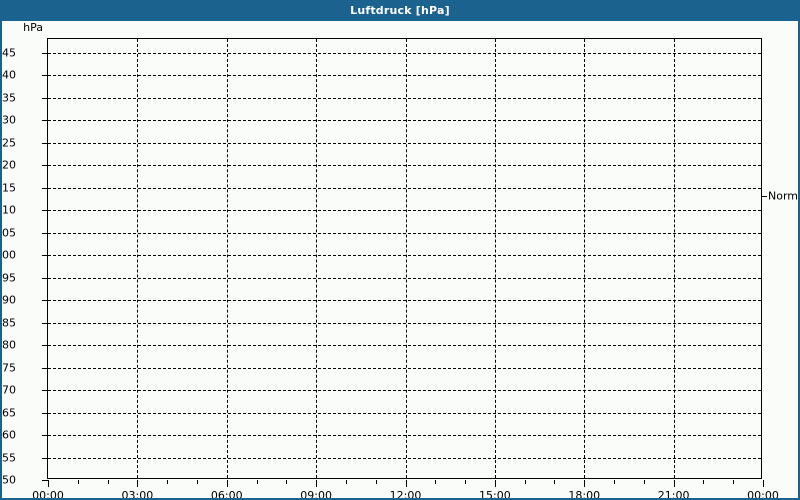  I want to click on x-axis-tick-time: 21:00, so click(673, 494).